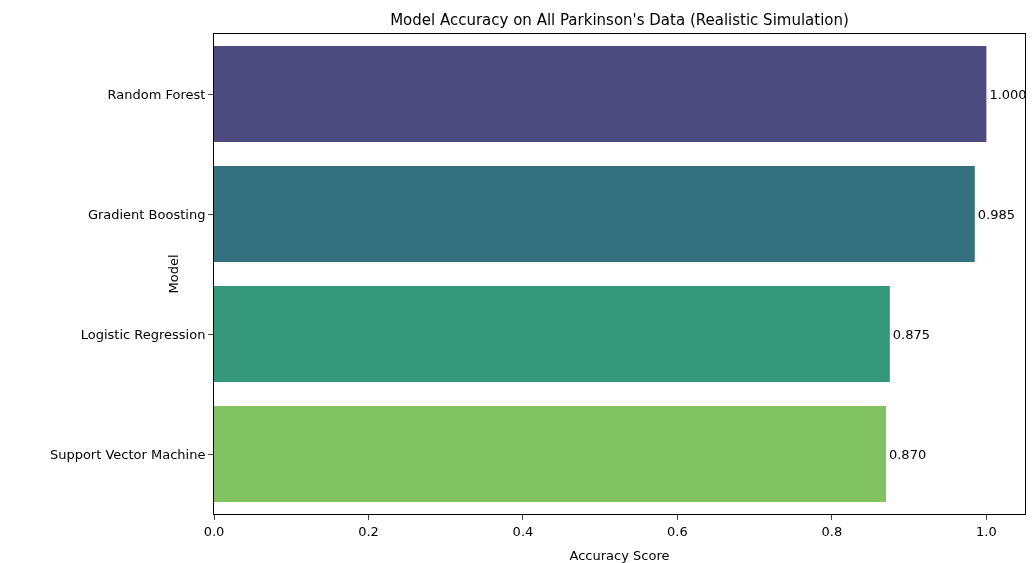  Describe the element at coordinates (677, 531) in the screenshot. I see `x-tick-label: 0.6` at that location.